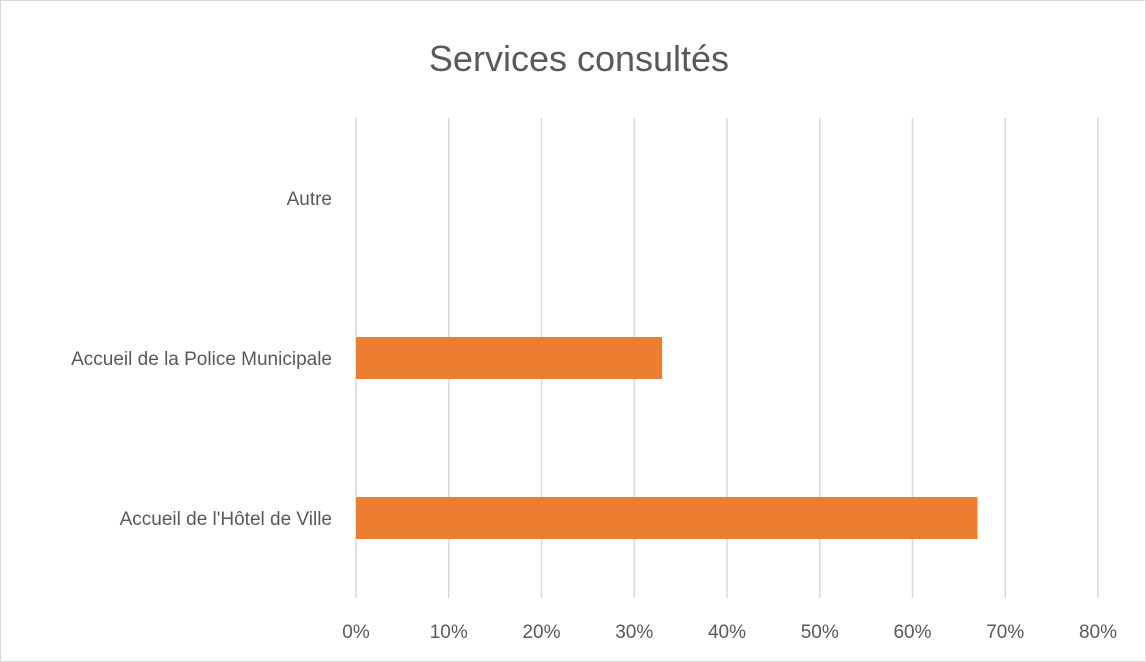  I want to click on category-label: Autre, so click(309, 199).